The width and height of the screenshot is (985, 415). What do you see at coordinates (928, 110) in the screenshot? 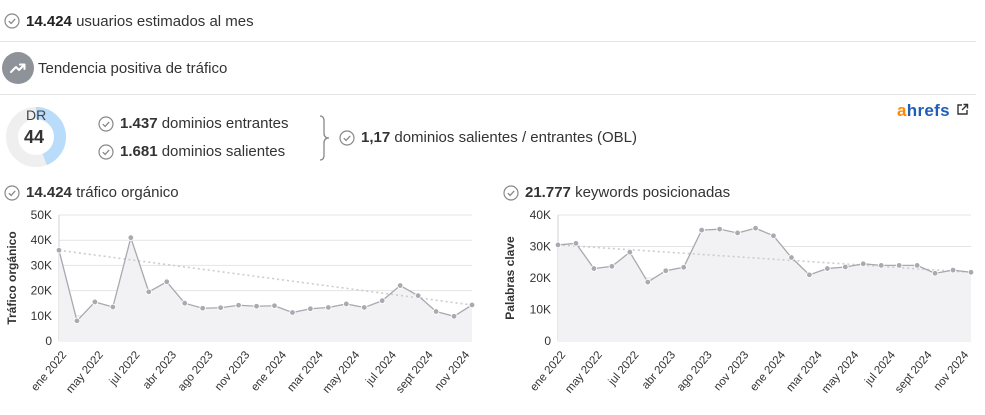
I see `ahrefs-logo-rest: hrefs` at bounding box center [928, 110].